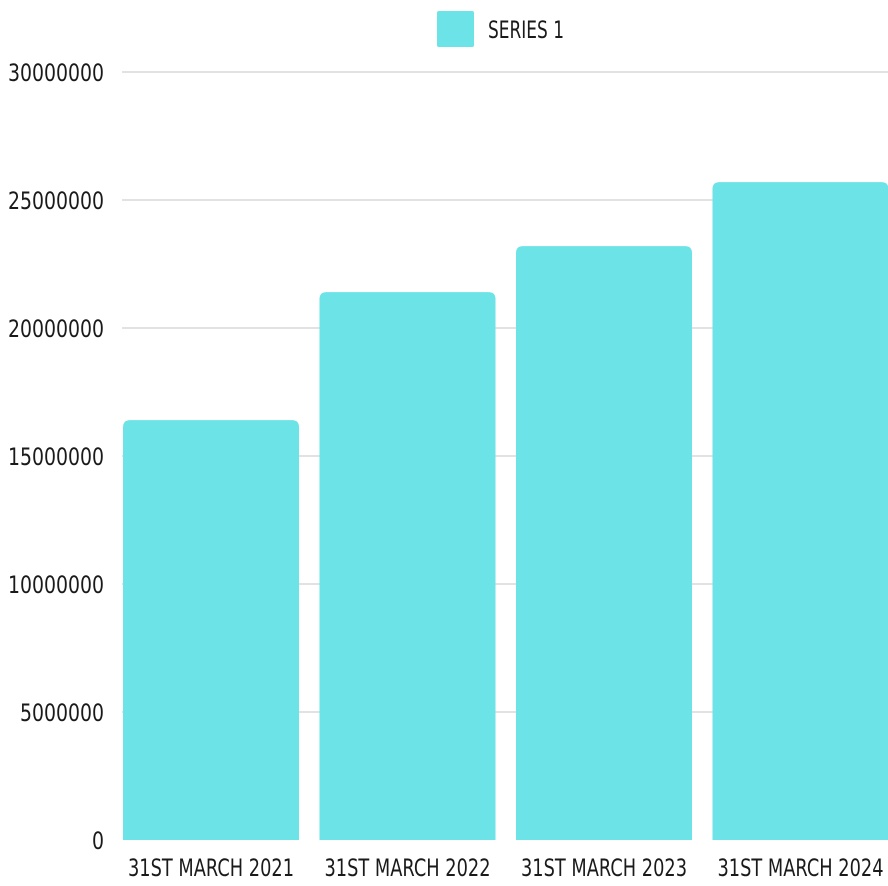  I want to click on legend-label-series-1: SERIES 1, so click(526, 30).